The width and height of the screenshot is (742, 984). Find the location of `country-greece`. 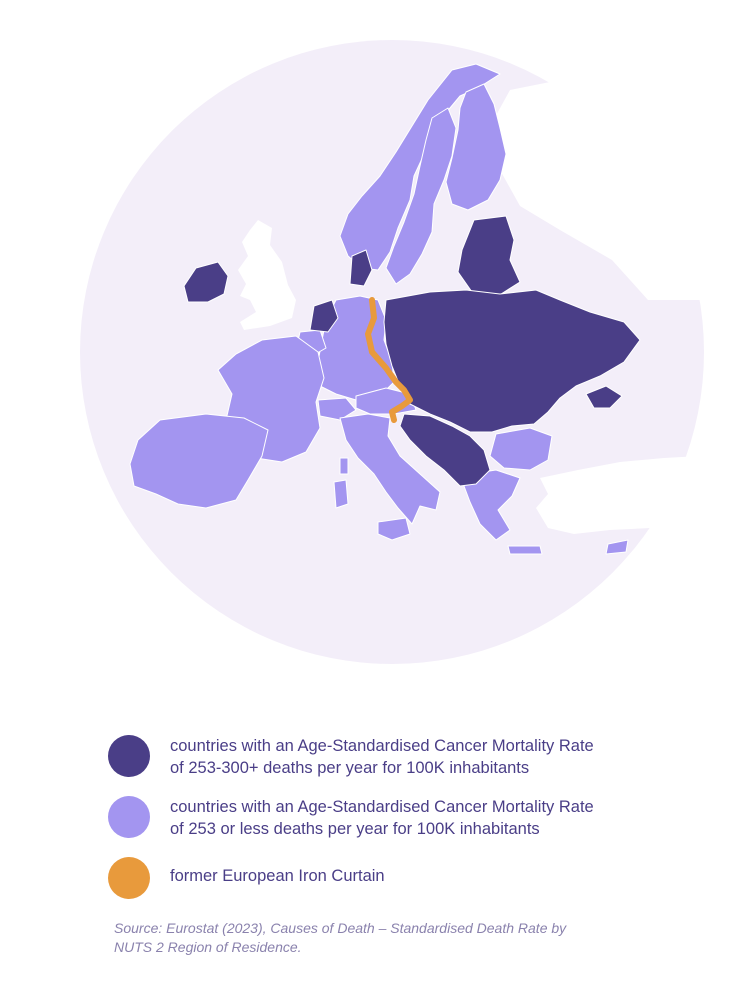

country-greece is located at coordinates (492, 505).